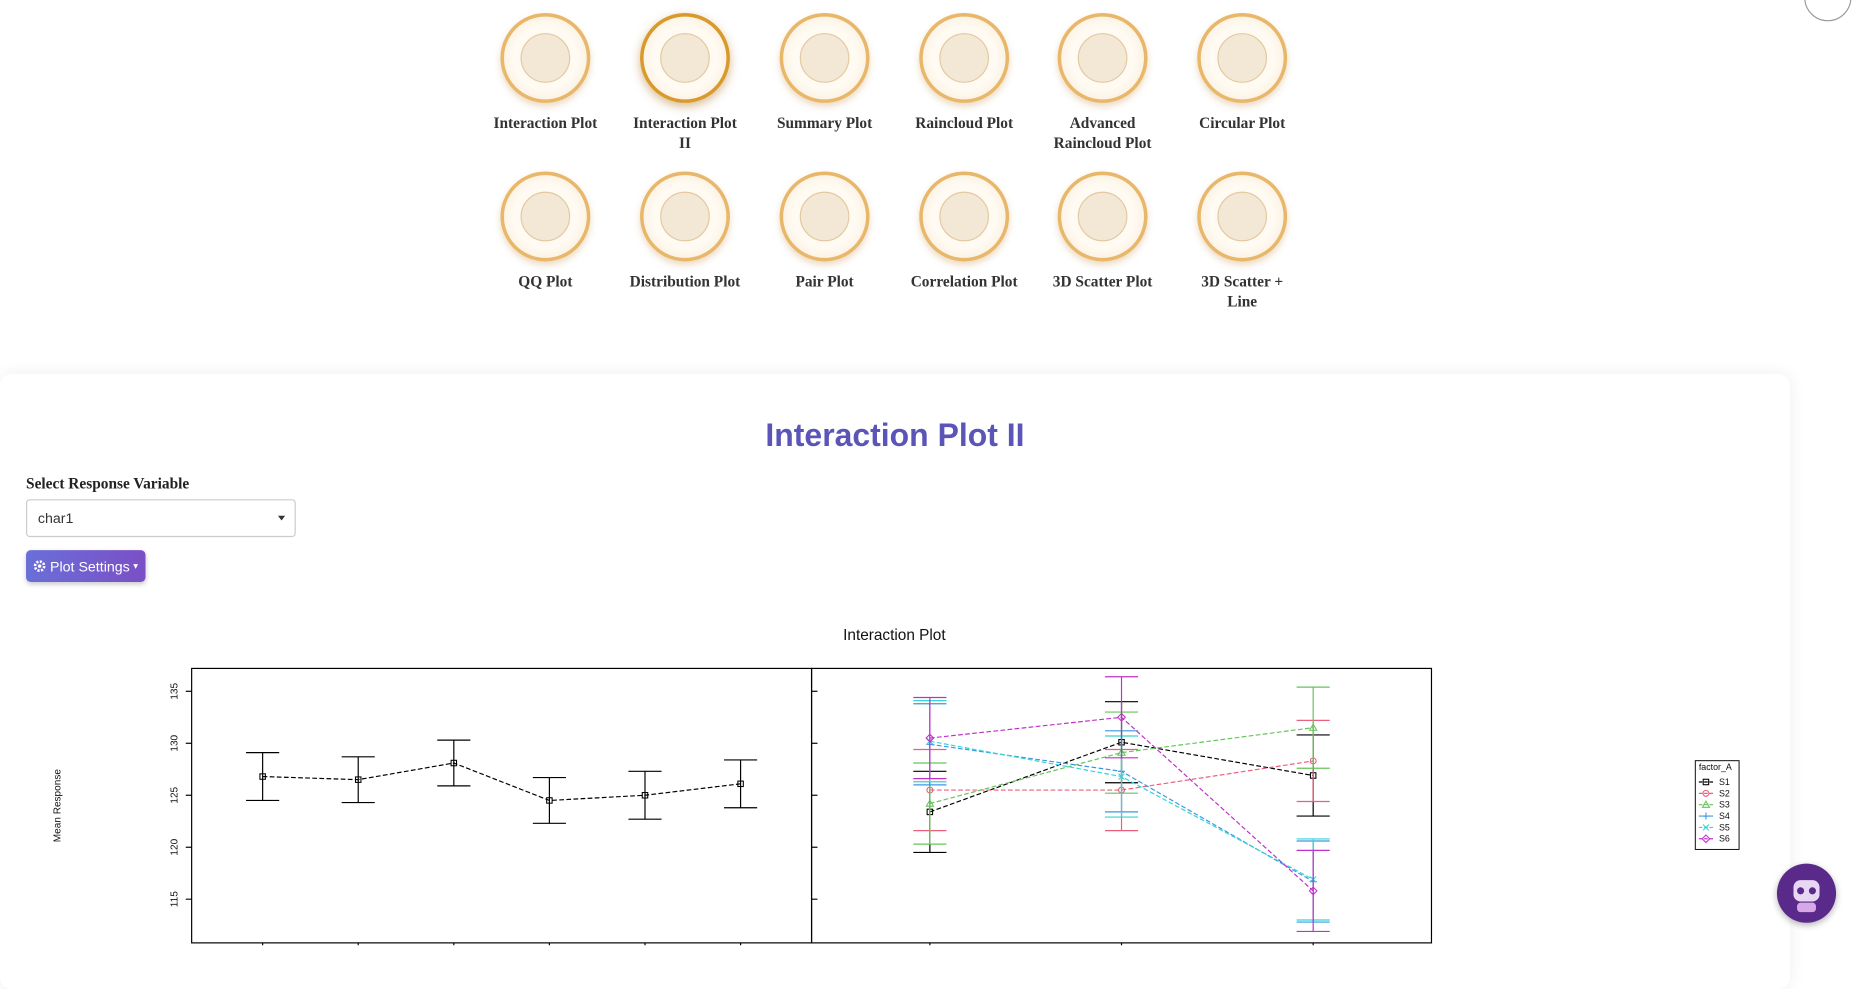  I want to click on plot-settings-button: Plot Settings ▾, so click(86, 566).